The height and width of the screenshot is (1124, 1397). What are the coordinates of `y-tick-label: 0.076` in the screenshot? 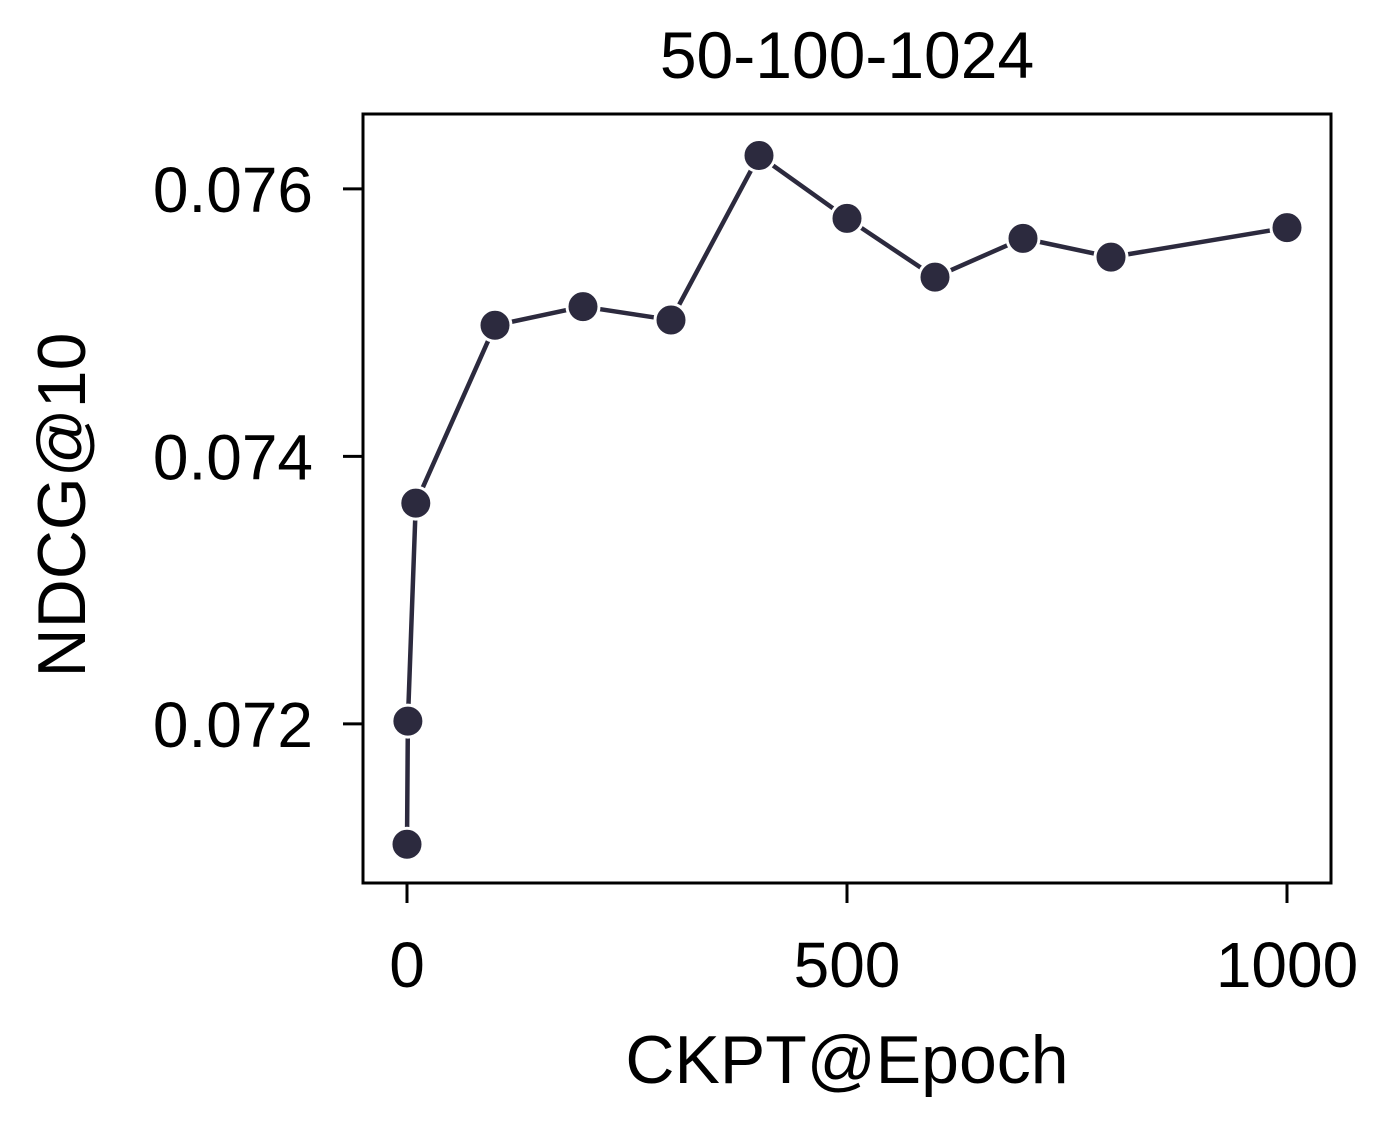 It's located at (233, 190).